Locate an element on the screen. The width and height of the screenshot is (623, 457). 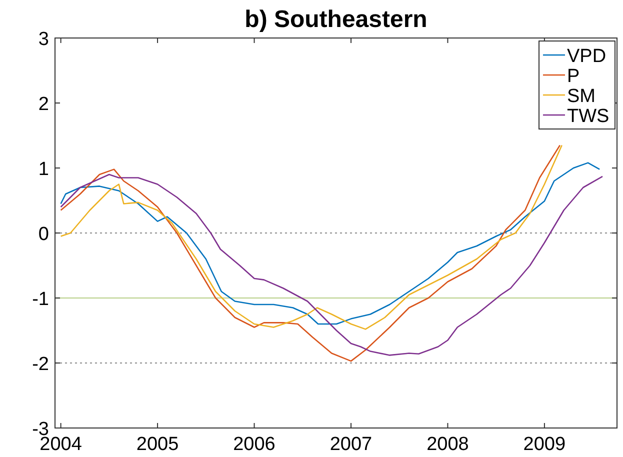
legend-label: TWS is located at coordinates (588, 116).